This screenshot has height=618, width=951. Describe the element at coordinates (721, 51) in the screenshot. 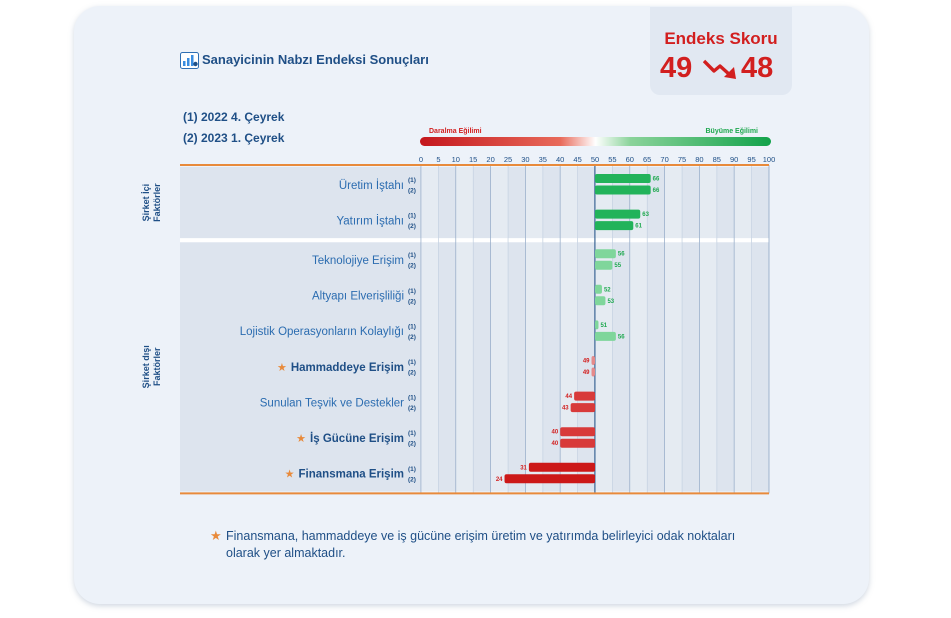

I see `score-box` at that location.